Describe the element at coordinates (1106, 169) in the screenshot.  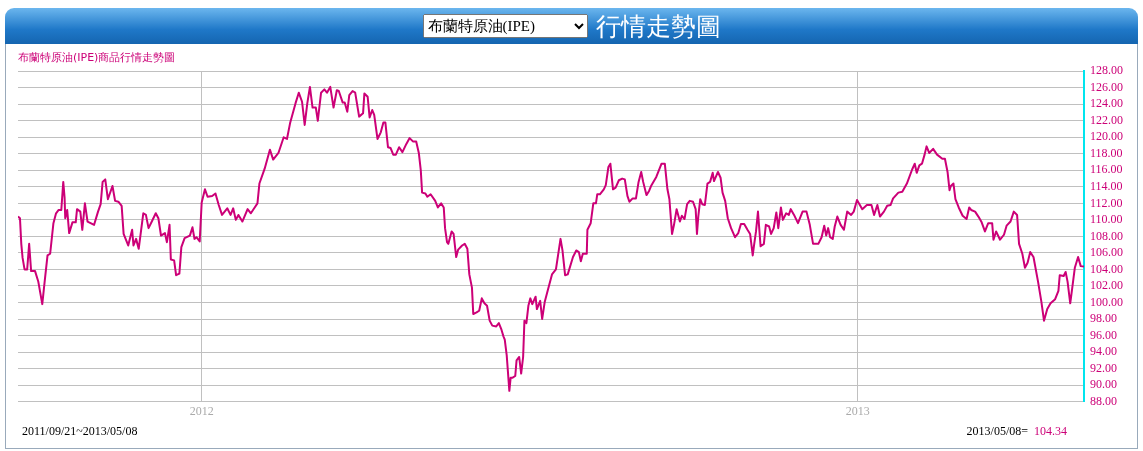
I see `y-tick-label: 116.00` at that location.